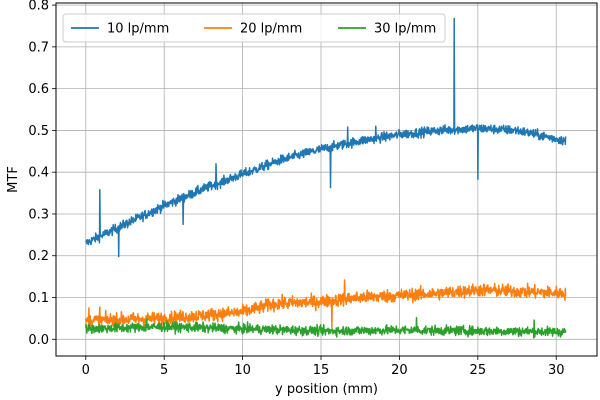 The width and height of the screenshot is (600, 400). Describe the element at coordinates (405, 29) in the screenshot. I see `legend-label-3: 30 lp/mm` at that location.